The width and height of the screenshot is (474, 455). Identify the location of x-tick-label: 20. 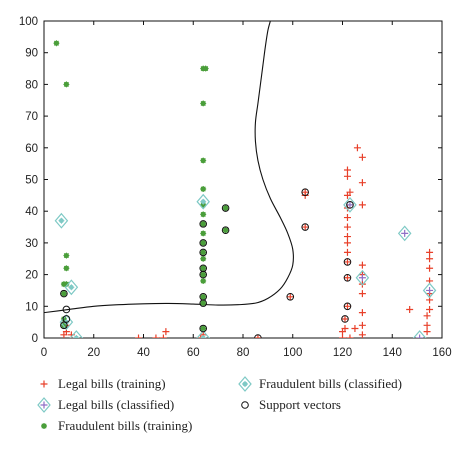
(93, 353).